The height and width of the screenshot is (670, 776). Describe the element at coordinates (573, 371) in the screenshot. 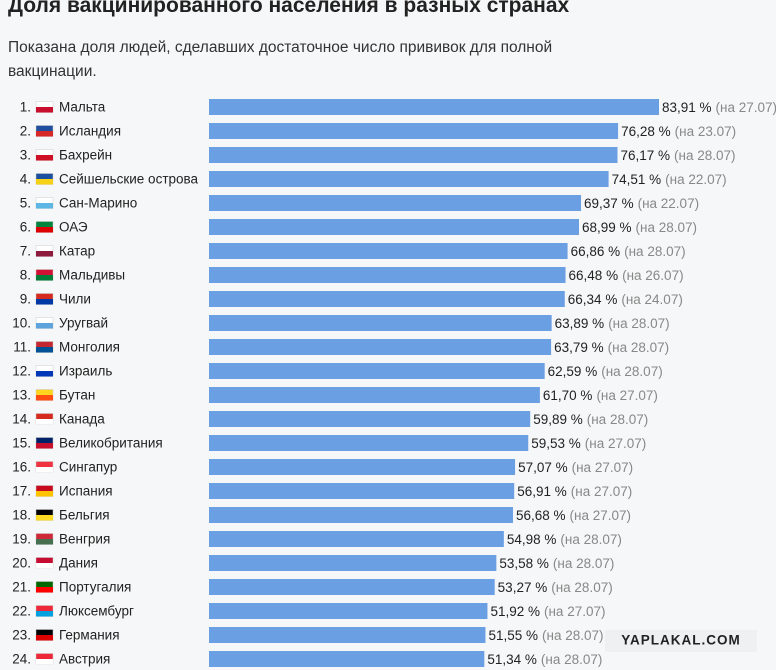

I see `value-label-text: 62,59 %` at that location.